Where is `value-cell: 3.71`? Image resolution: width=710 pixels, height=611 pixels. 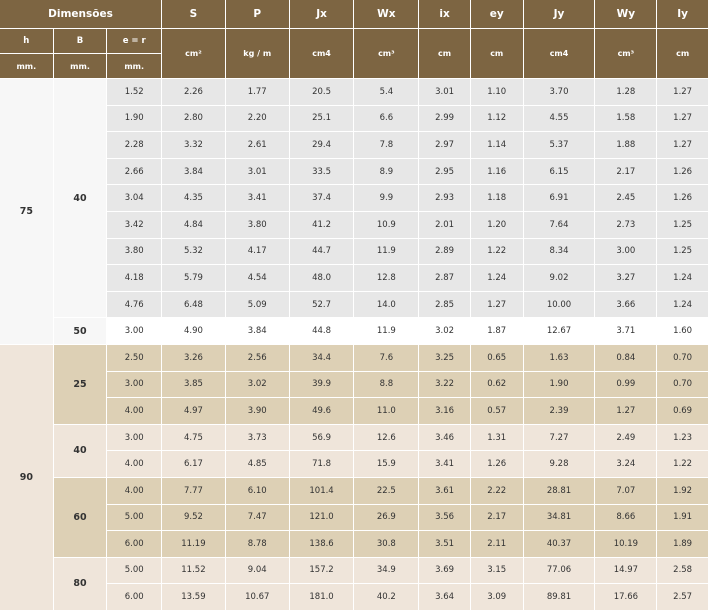
value-cell: 3.71 is located at coordinates (626, 331).